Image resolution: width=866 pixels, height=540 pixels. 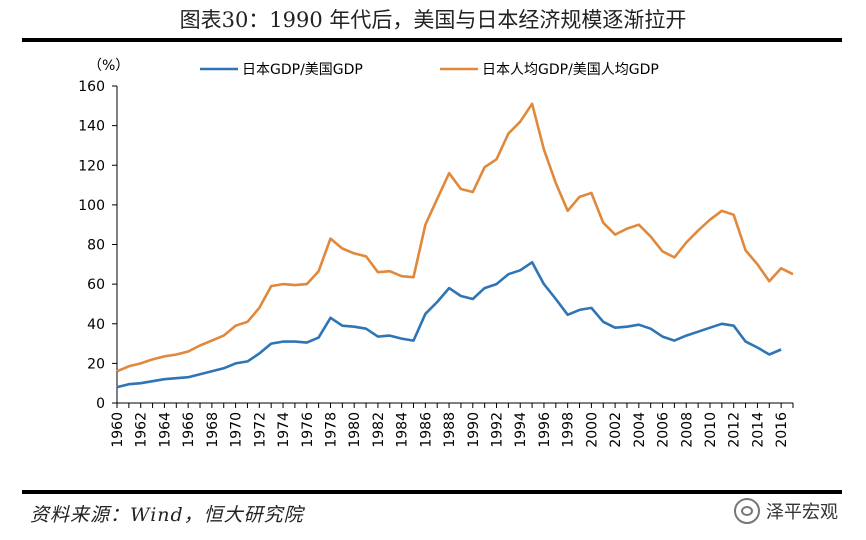 I want to click on y-tick-label: 120, so click(x=91, y=166).